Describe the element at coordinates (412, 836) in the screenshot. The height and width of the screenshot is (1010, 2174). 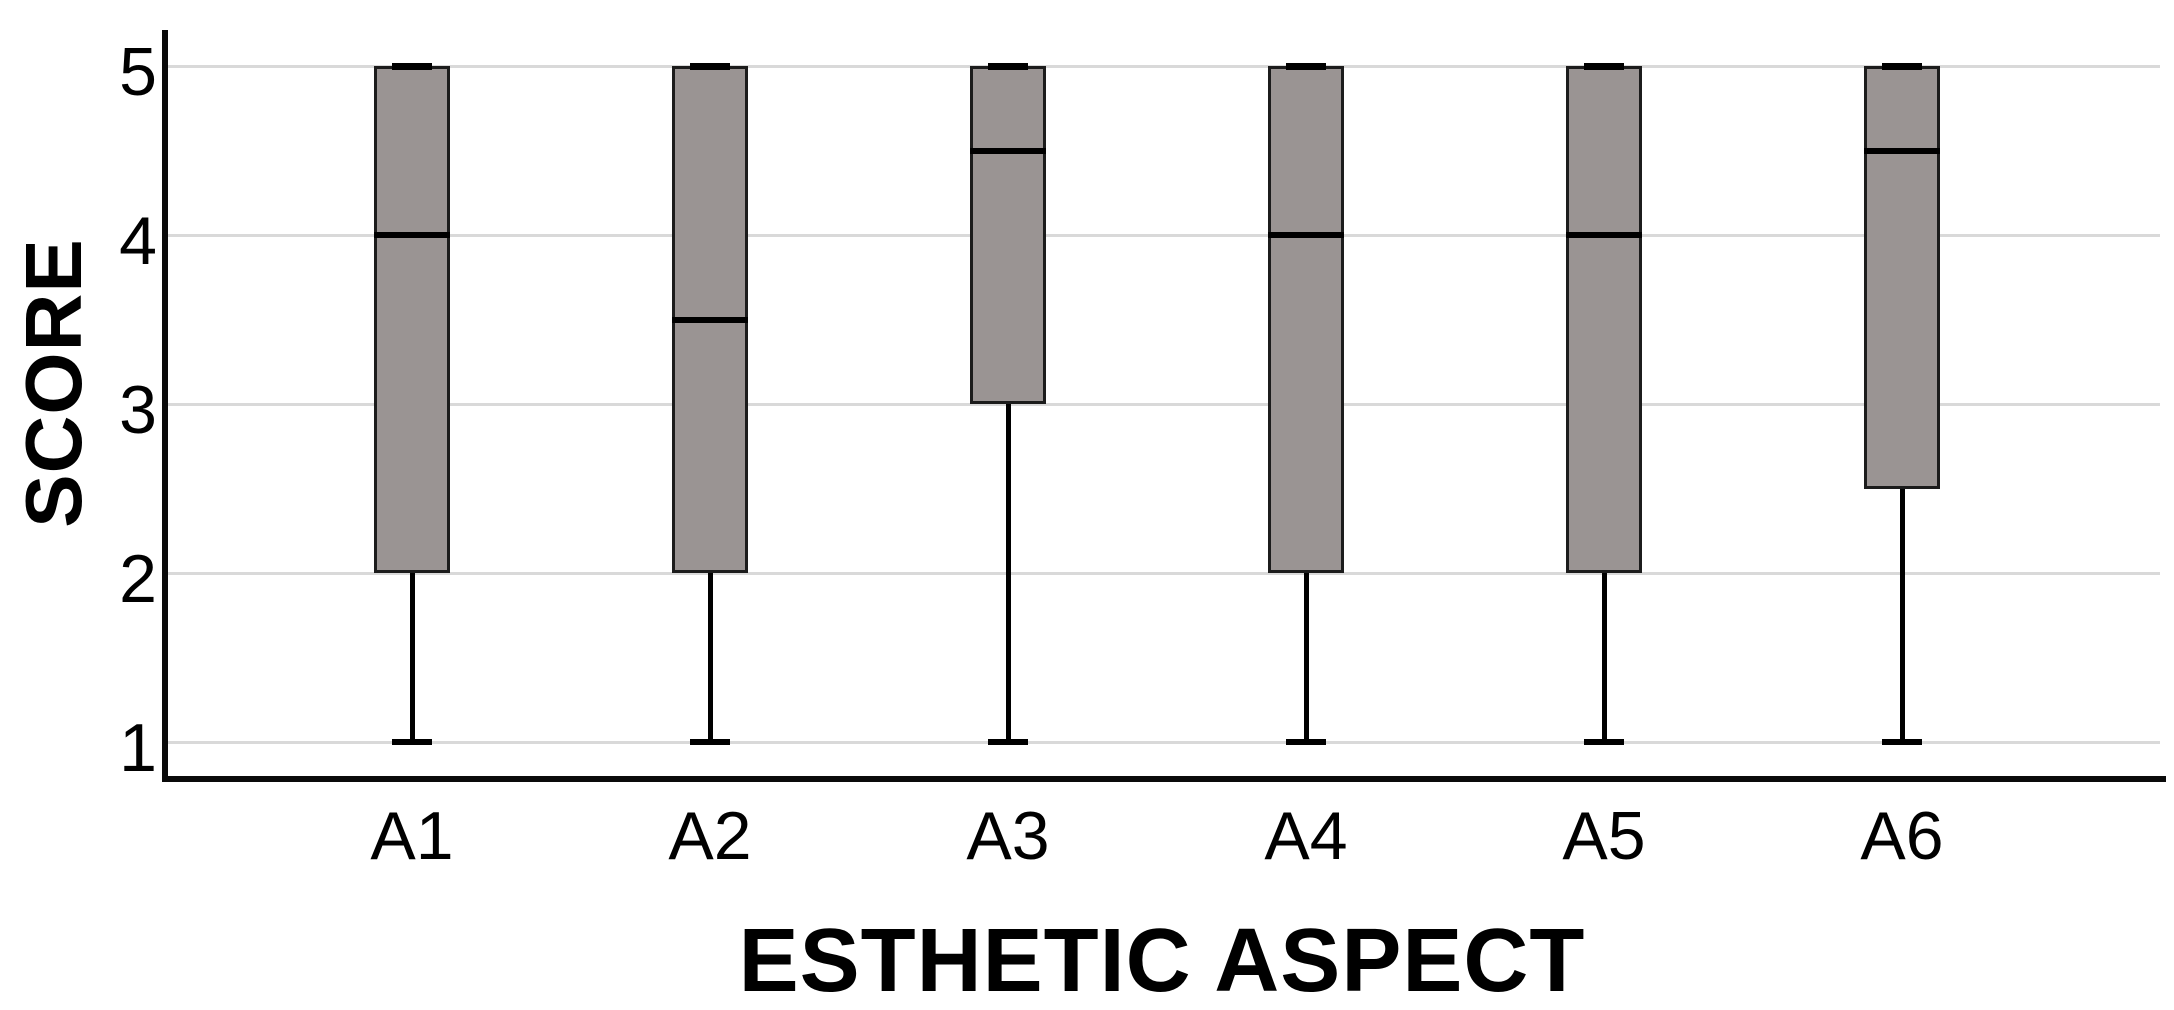
I see `x-tick-label-A1: A1` at that location.